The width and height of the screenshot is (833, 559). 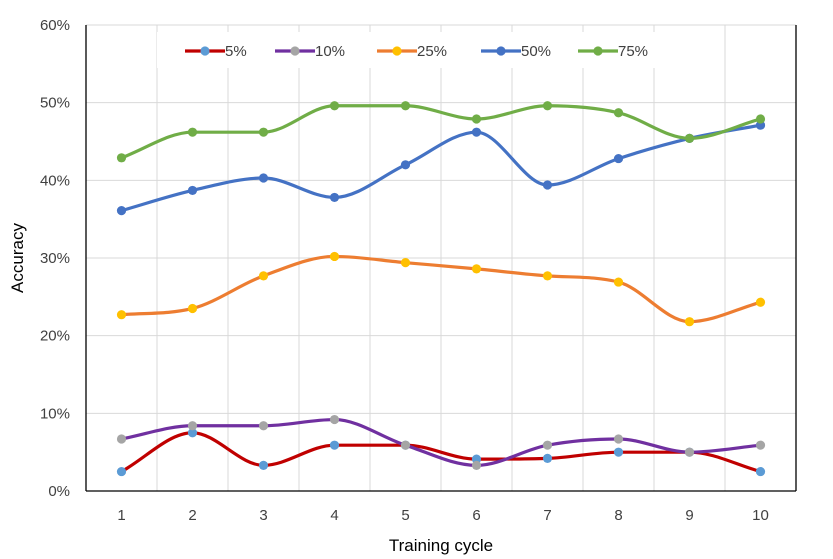 I want to click on legend-label: 5%, so click(x=236, y=51).